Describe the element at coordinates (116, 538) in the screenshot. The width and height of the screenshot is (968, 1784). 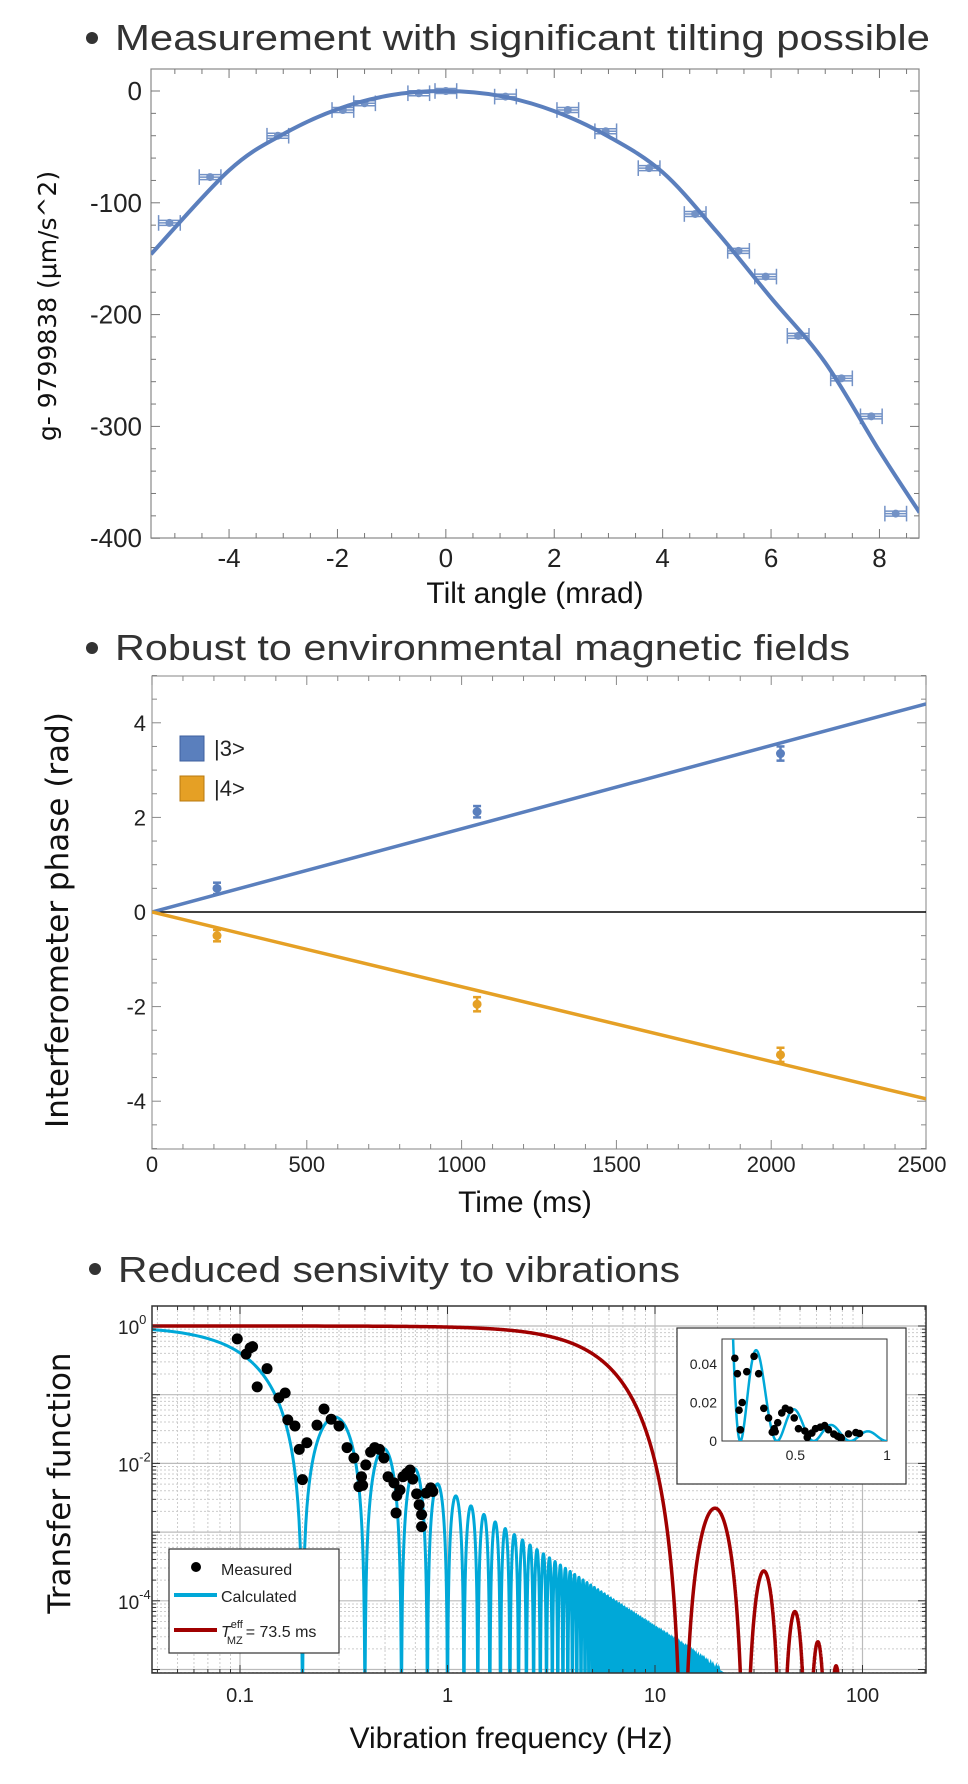
I see `y-tick-label: -400` at that location.